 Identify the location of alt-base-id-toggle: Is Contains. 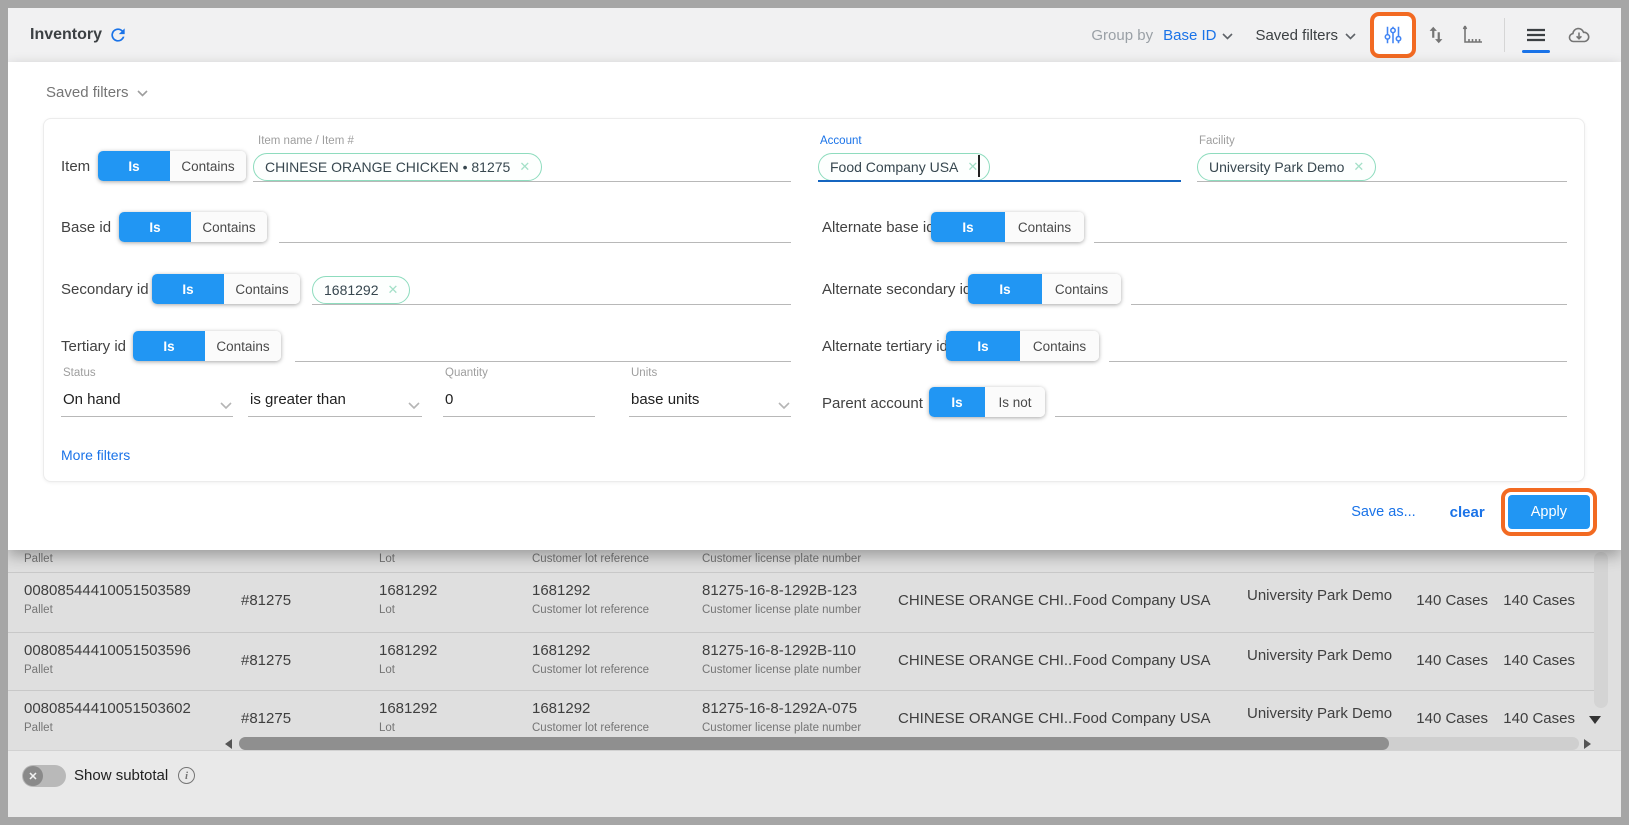
(1007, 227).